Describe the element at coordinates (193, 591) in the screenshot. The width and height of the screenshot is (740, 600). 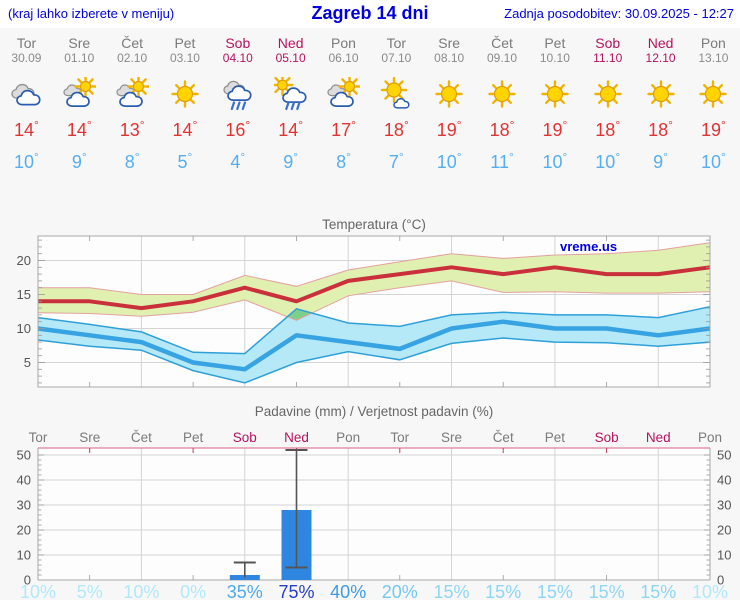
I see `svg-text: 0%` at that location.